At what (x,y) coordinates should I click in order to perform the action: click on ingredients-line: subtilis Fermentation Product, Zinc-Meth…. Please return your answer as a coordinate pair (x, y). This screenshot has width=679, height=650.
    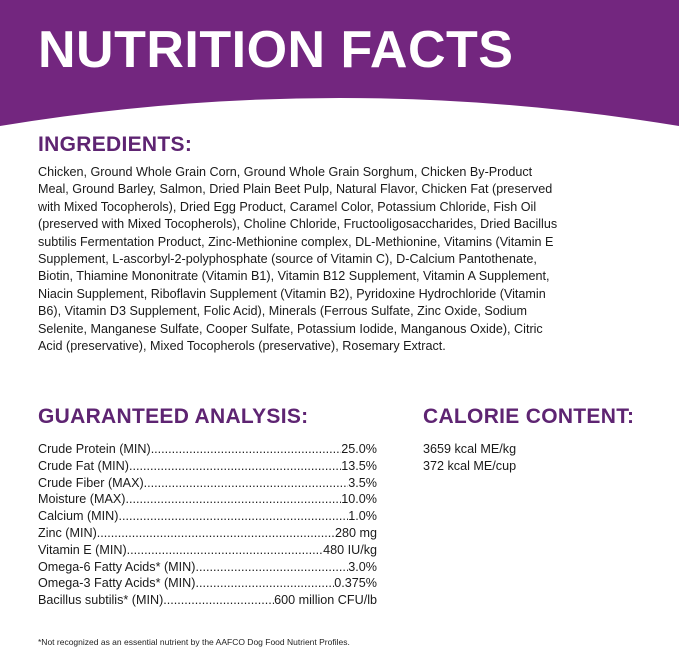
    Looking at the image, I should click on (296, 241).